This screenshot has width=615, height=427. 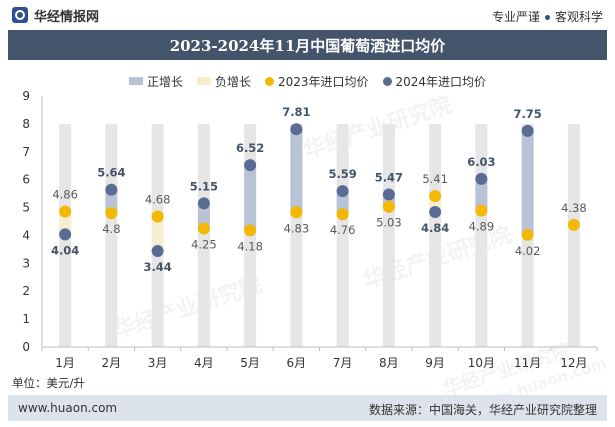 I want to click on y-tick-label: 8, so click(x=26, y=124).